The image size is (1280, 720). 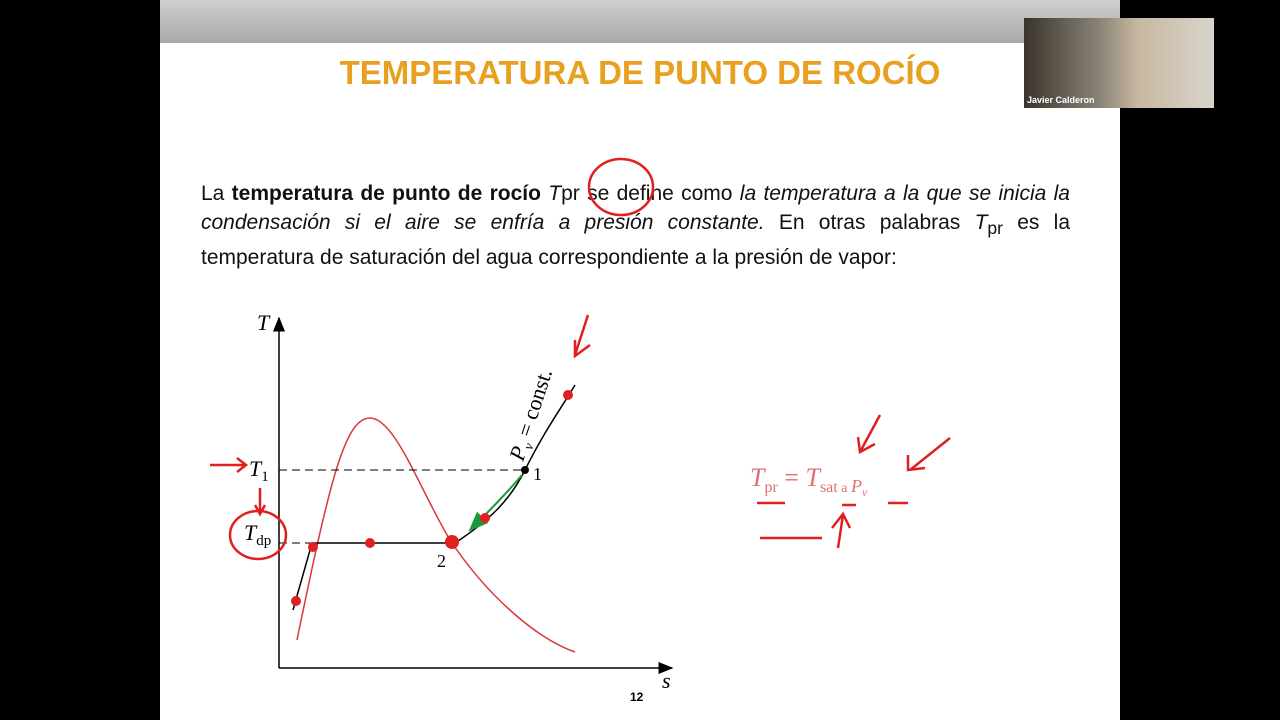 I want to click on t1-label: T1, so click(x=259, y=470).